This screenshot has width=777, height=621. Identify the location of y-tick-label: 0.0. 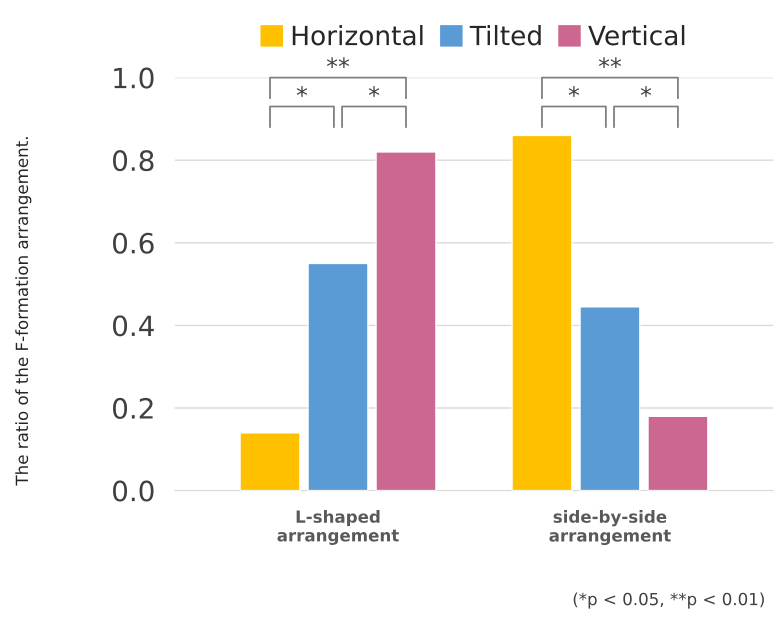
(133, 491).